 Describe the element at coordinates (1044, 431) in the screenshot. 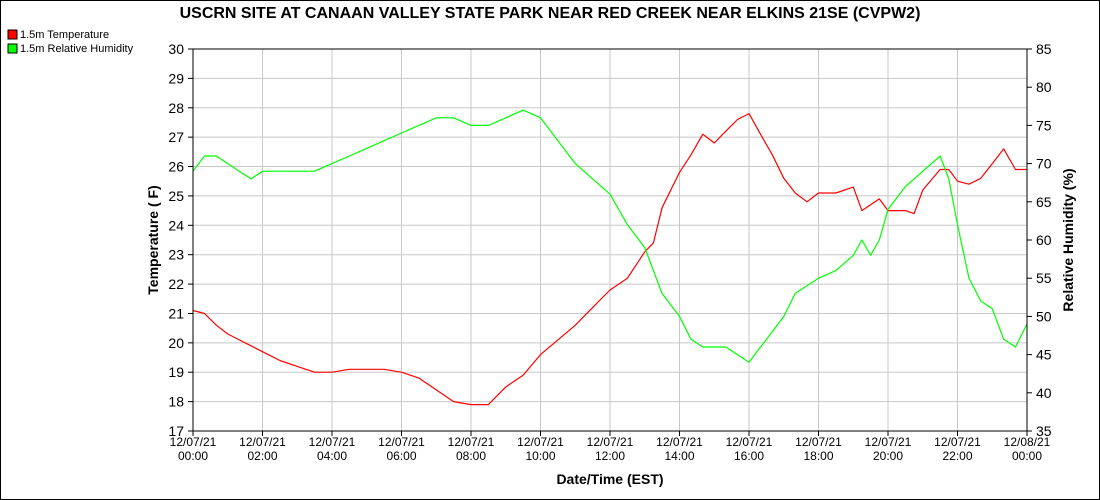

I see `y-tick-label-right: 35` at that location.